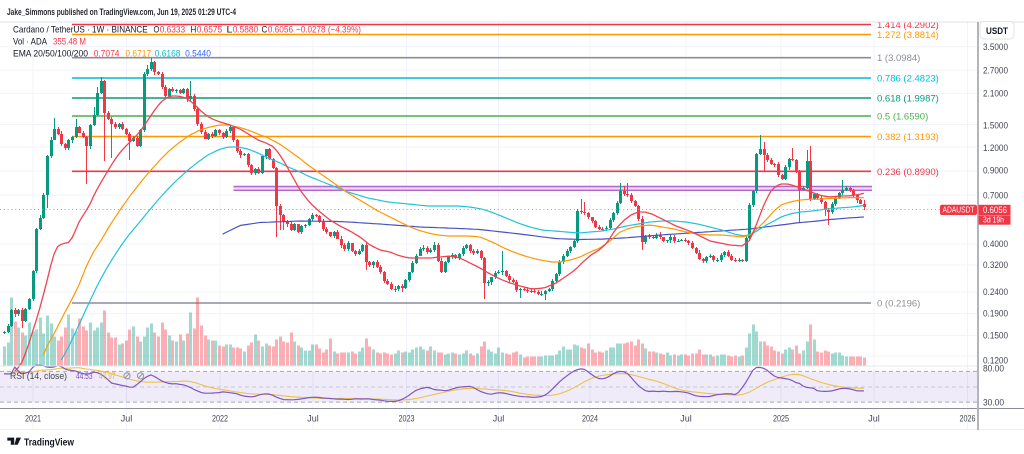  Describe the element at coordinates (590, 419) in the screenshot. I see `svg-text: 2024` at that location.